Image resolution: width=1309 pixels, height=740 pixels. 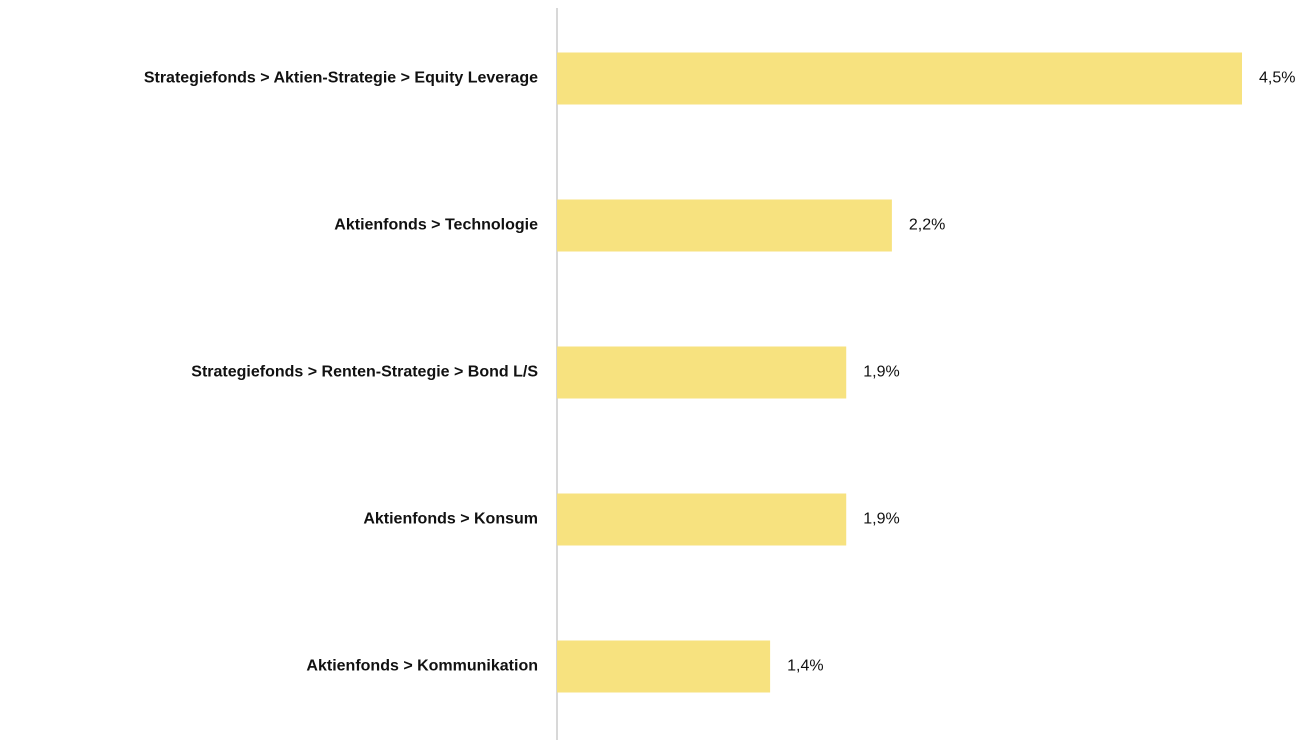 I want to click on value-label: 2,2%, so click(x=927, y=225).